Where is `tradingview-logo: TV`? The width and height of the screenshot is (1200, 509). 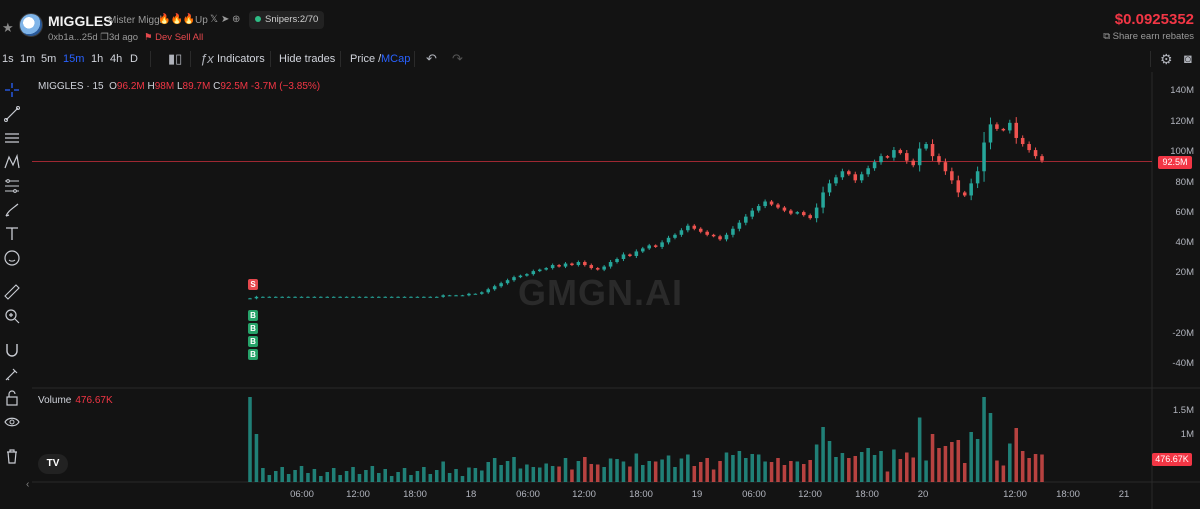
tradingview-logo: TV is located at coordinates (53, 464).